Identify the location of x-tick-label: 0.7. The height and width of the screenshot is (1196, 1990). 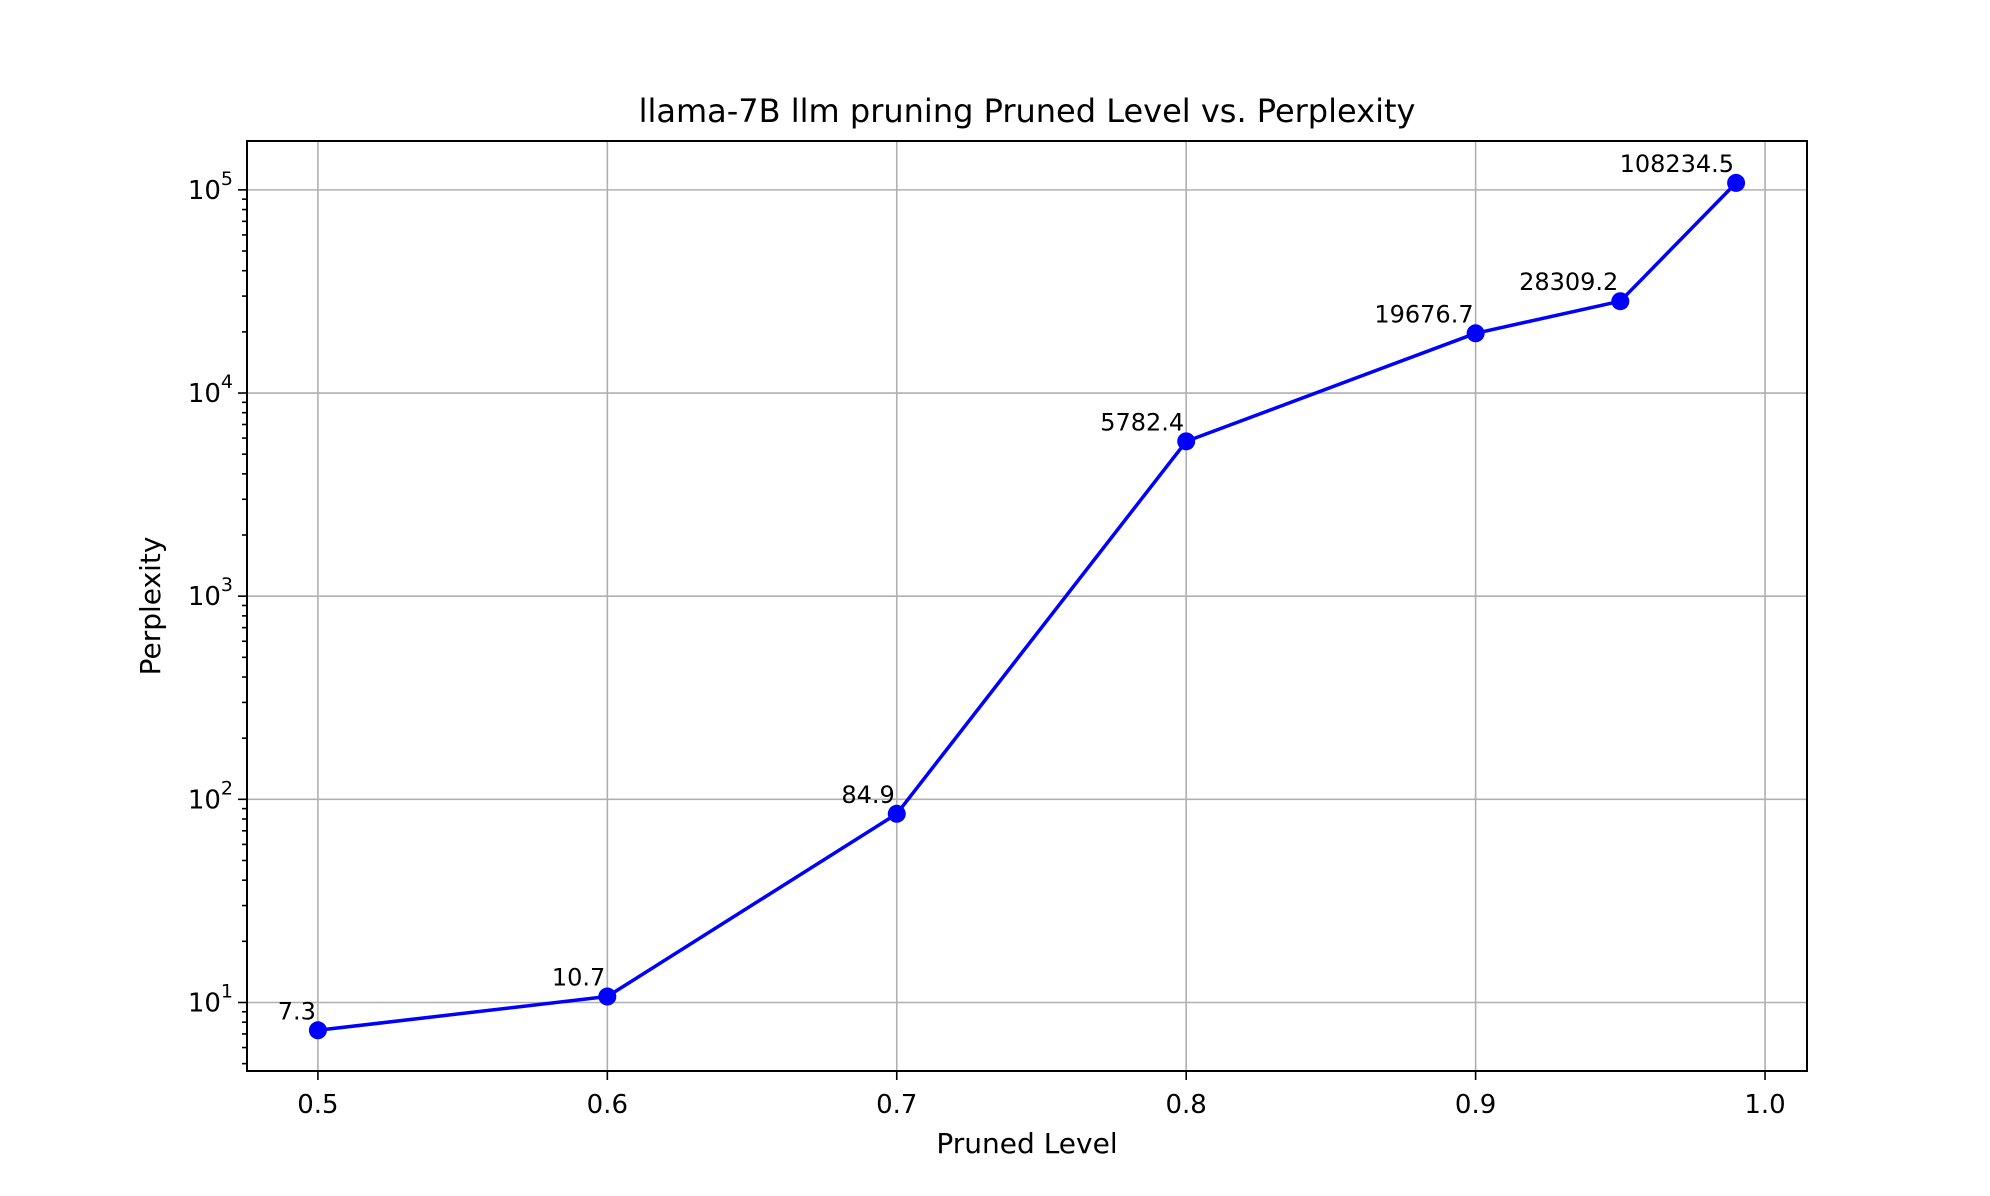
(896, 1105).